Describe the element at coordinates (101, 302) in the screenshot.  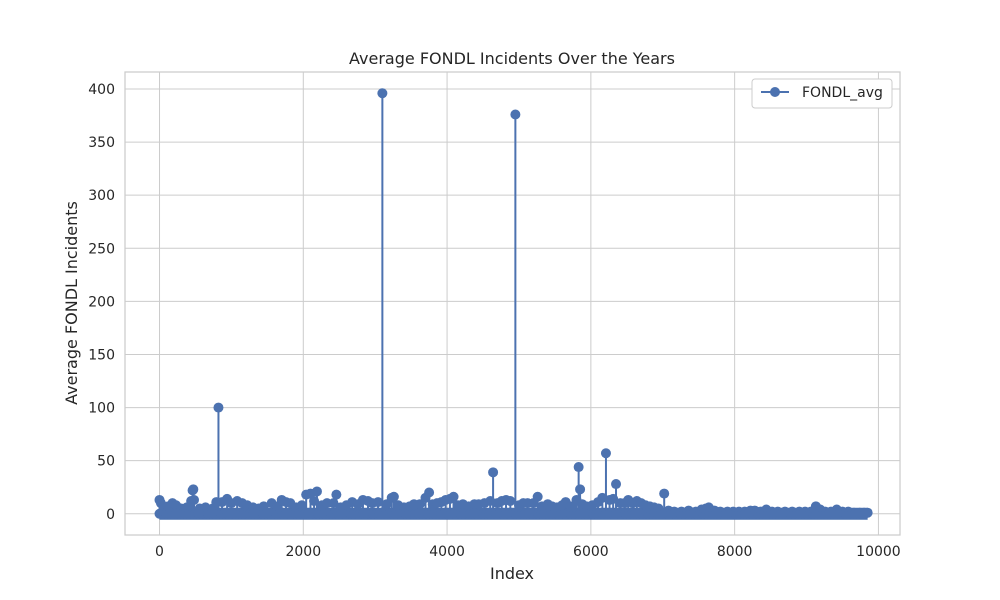
I see `y-tick-label: 200` at that location.